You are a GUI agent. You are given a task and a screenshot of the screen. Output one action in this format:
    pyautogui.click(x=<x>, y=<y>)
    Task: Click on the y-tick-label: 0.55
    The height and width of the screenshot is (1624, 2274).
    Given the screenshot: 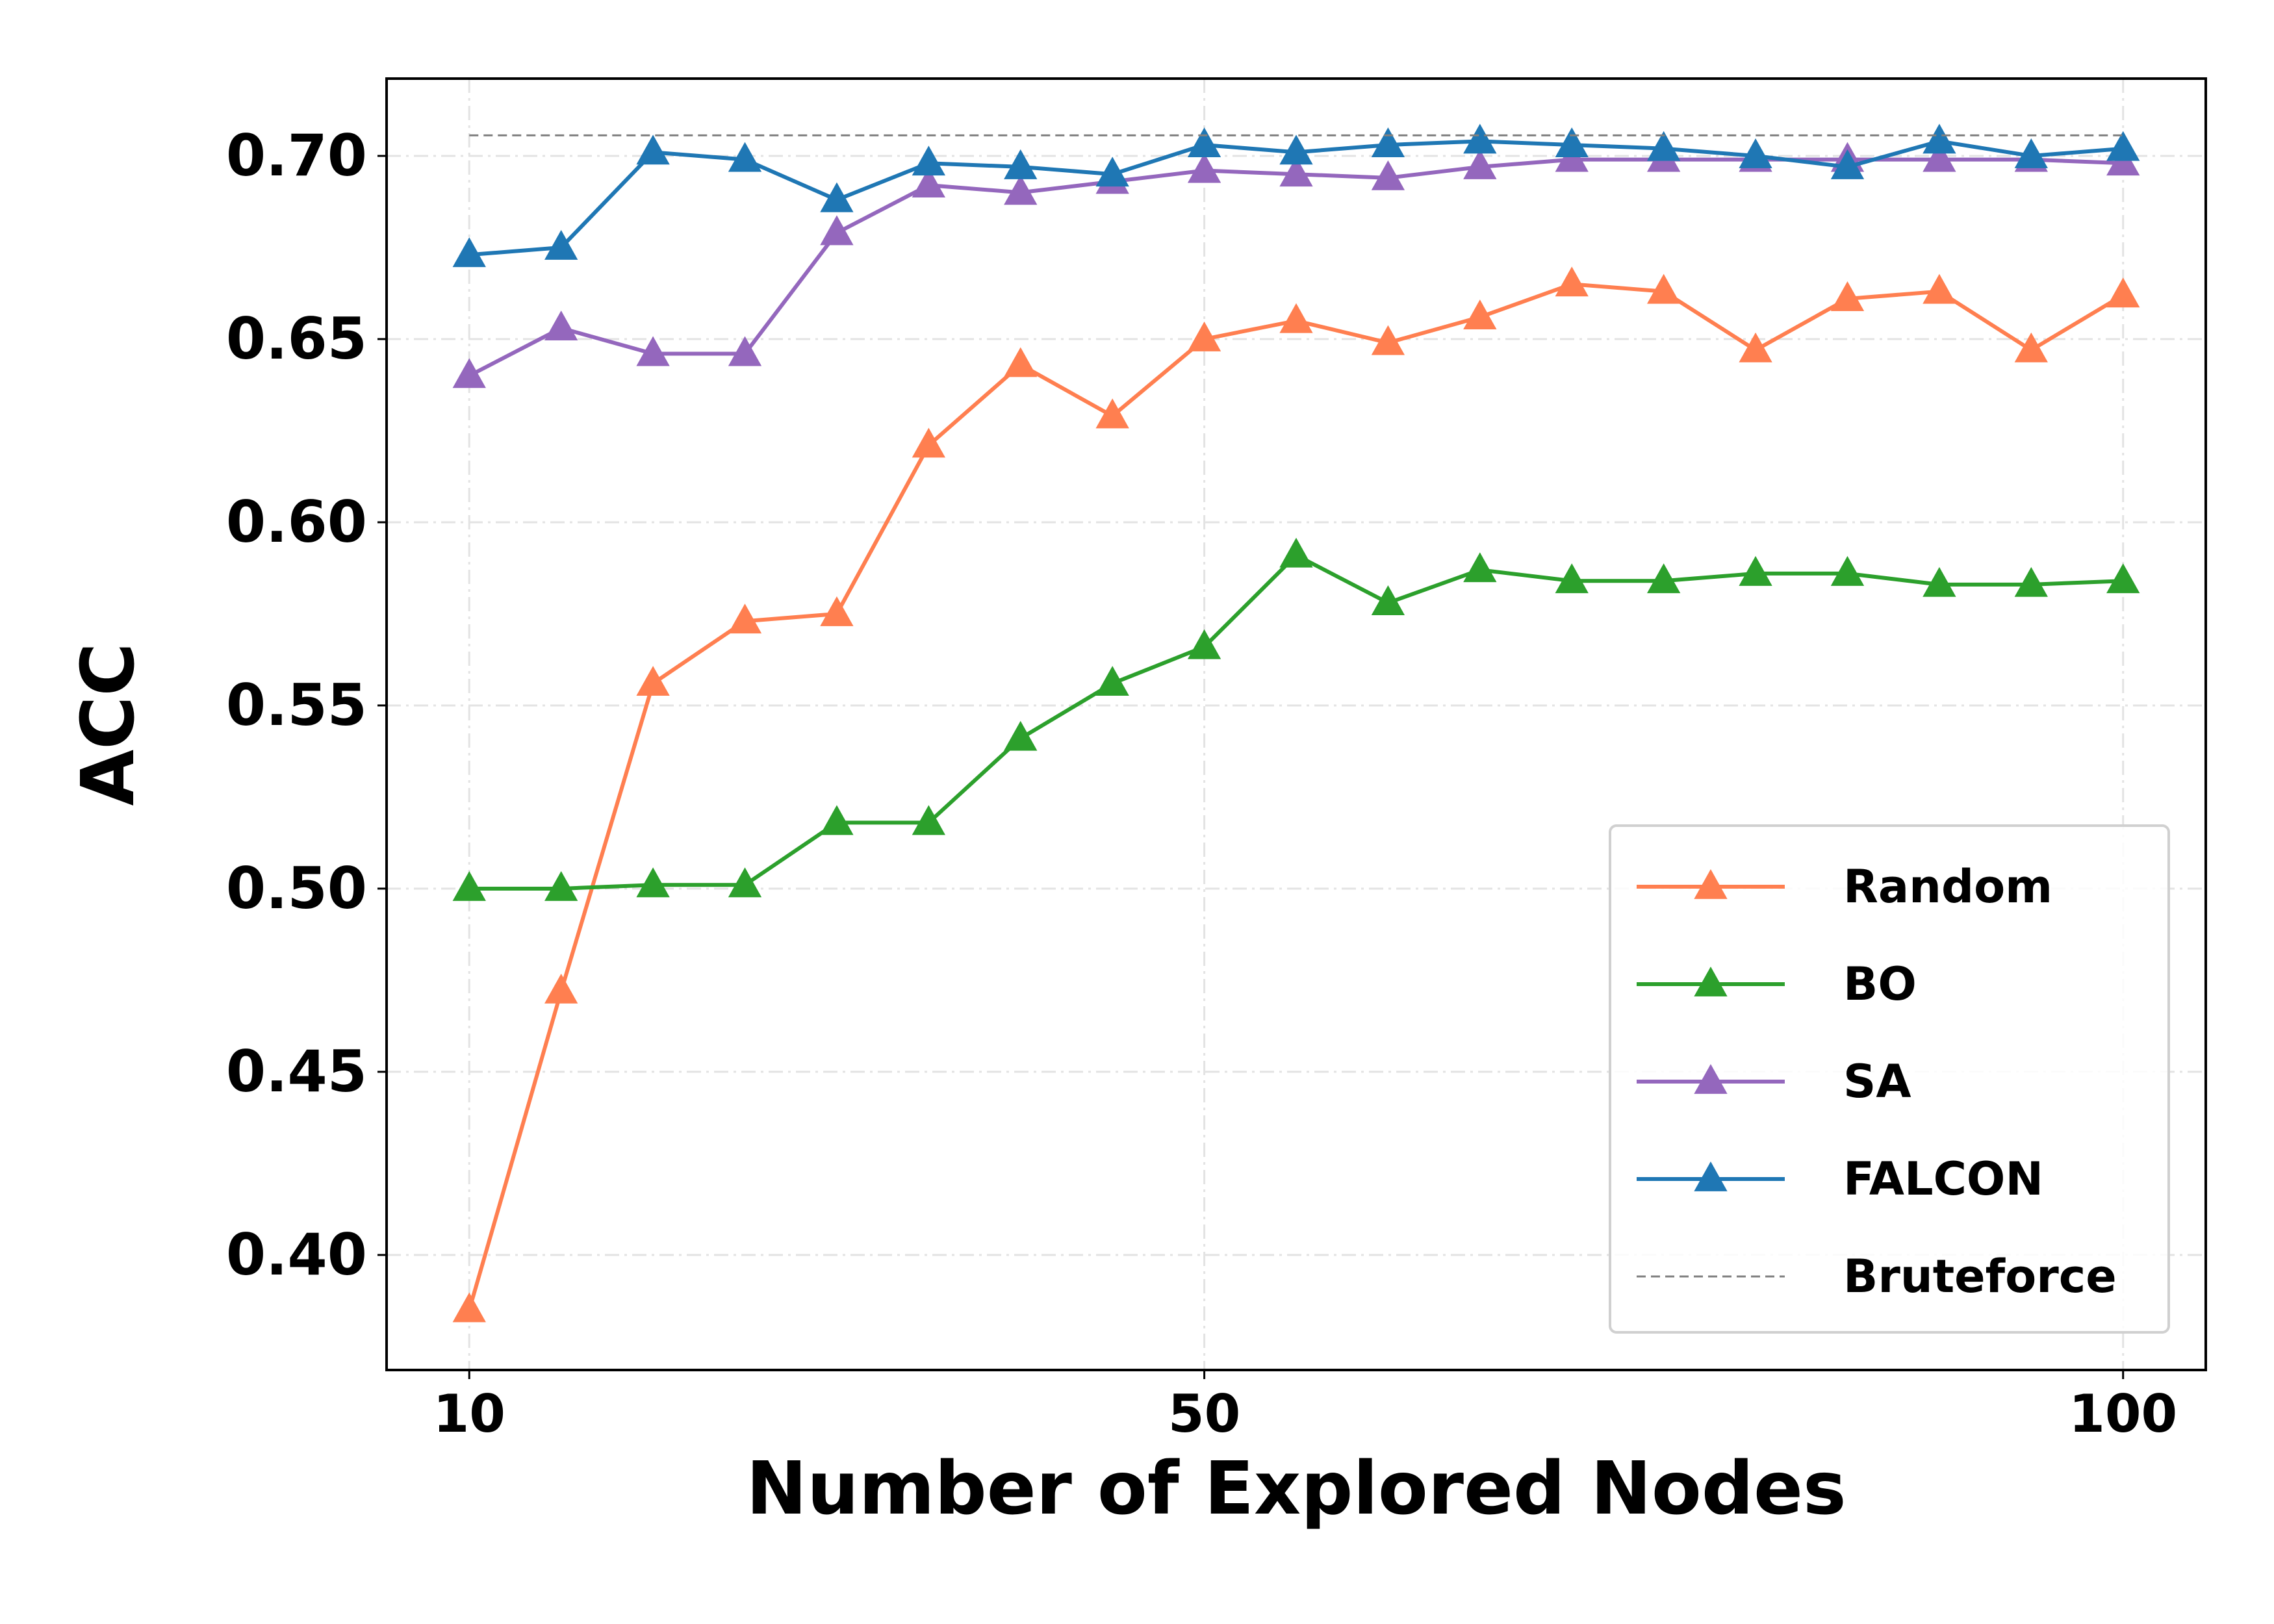 What is the action you would take?
    pyautogui.click(x=296, y=705)
    